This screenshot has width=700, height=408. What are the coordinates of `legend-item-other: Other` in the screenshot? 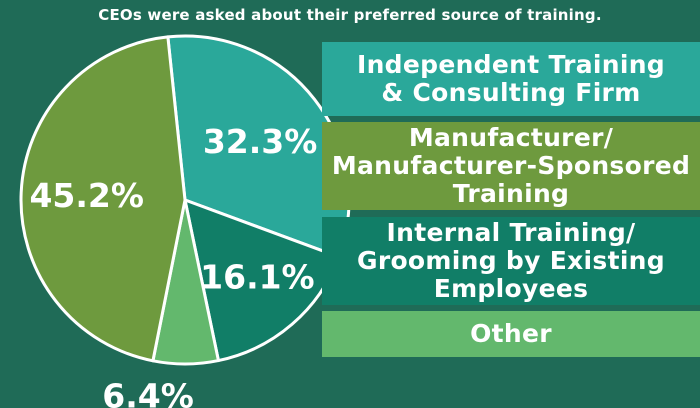 It's located at (511, 334).